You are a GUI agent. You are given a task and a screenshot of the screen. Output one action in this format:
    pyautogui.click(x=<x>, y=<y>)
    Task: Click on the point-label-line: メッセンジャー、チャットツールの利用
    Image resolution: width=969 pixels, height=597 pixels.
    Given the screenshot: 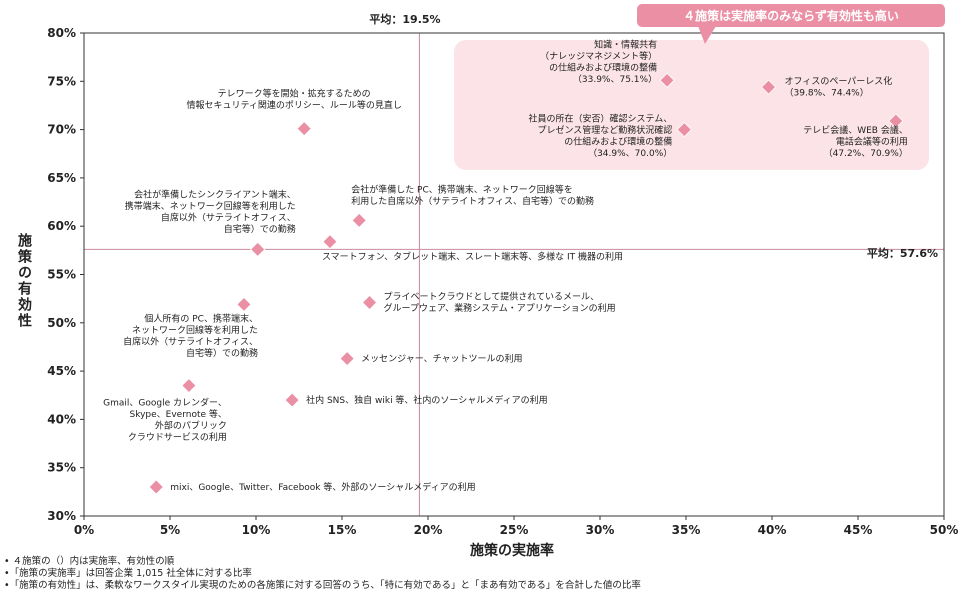 What is the action you would take?
    pyautogui.click(x=441, y=359)
    